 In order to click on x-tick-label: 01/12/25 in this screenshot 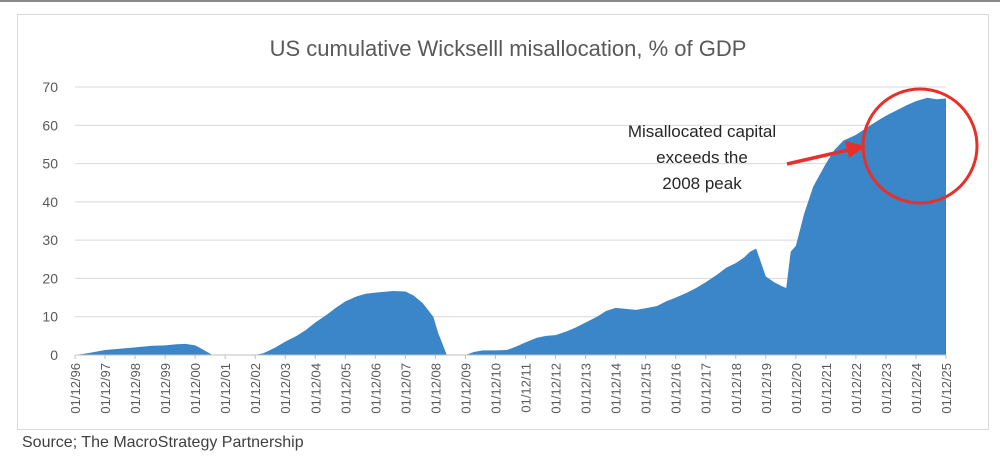, I will do `click(946, 388)`.